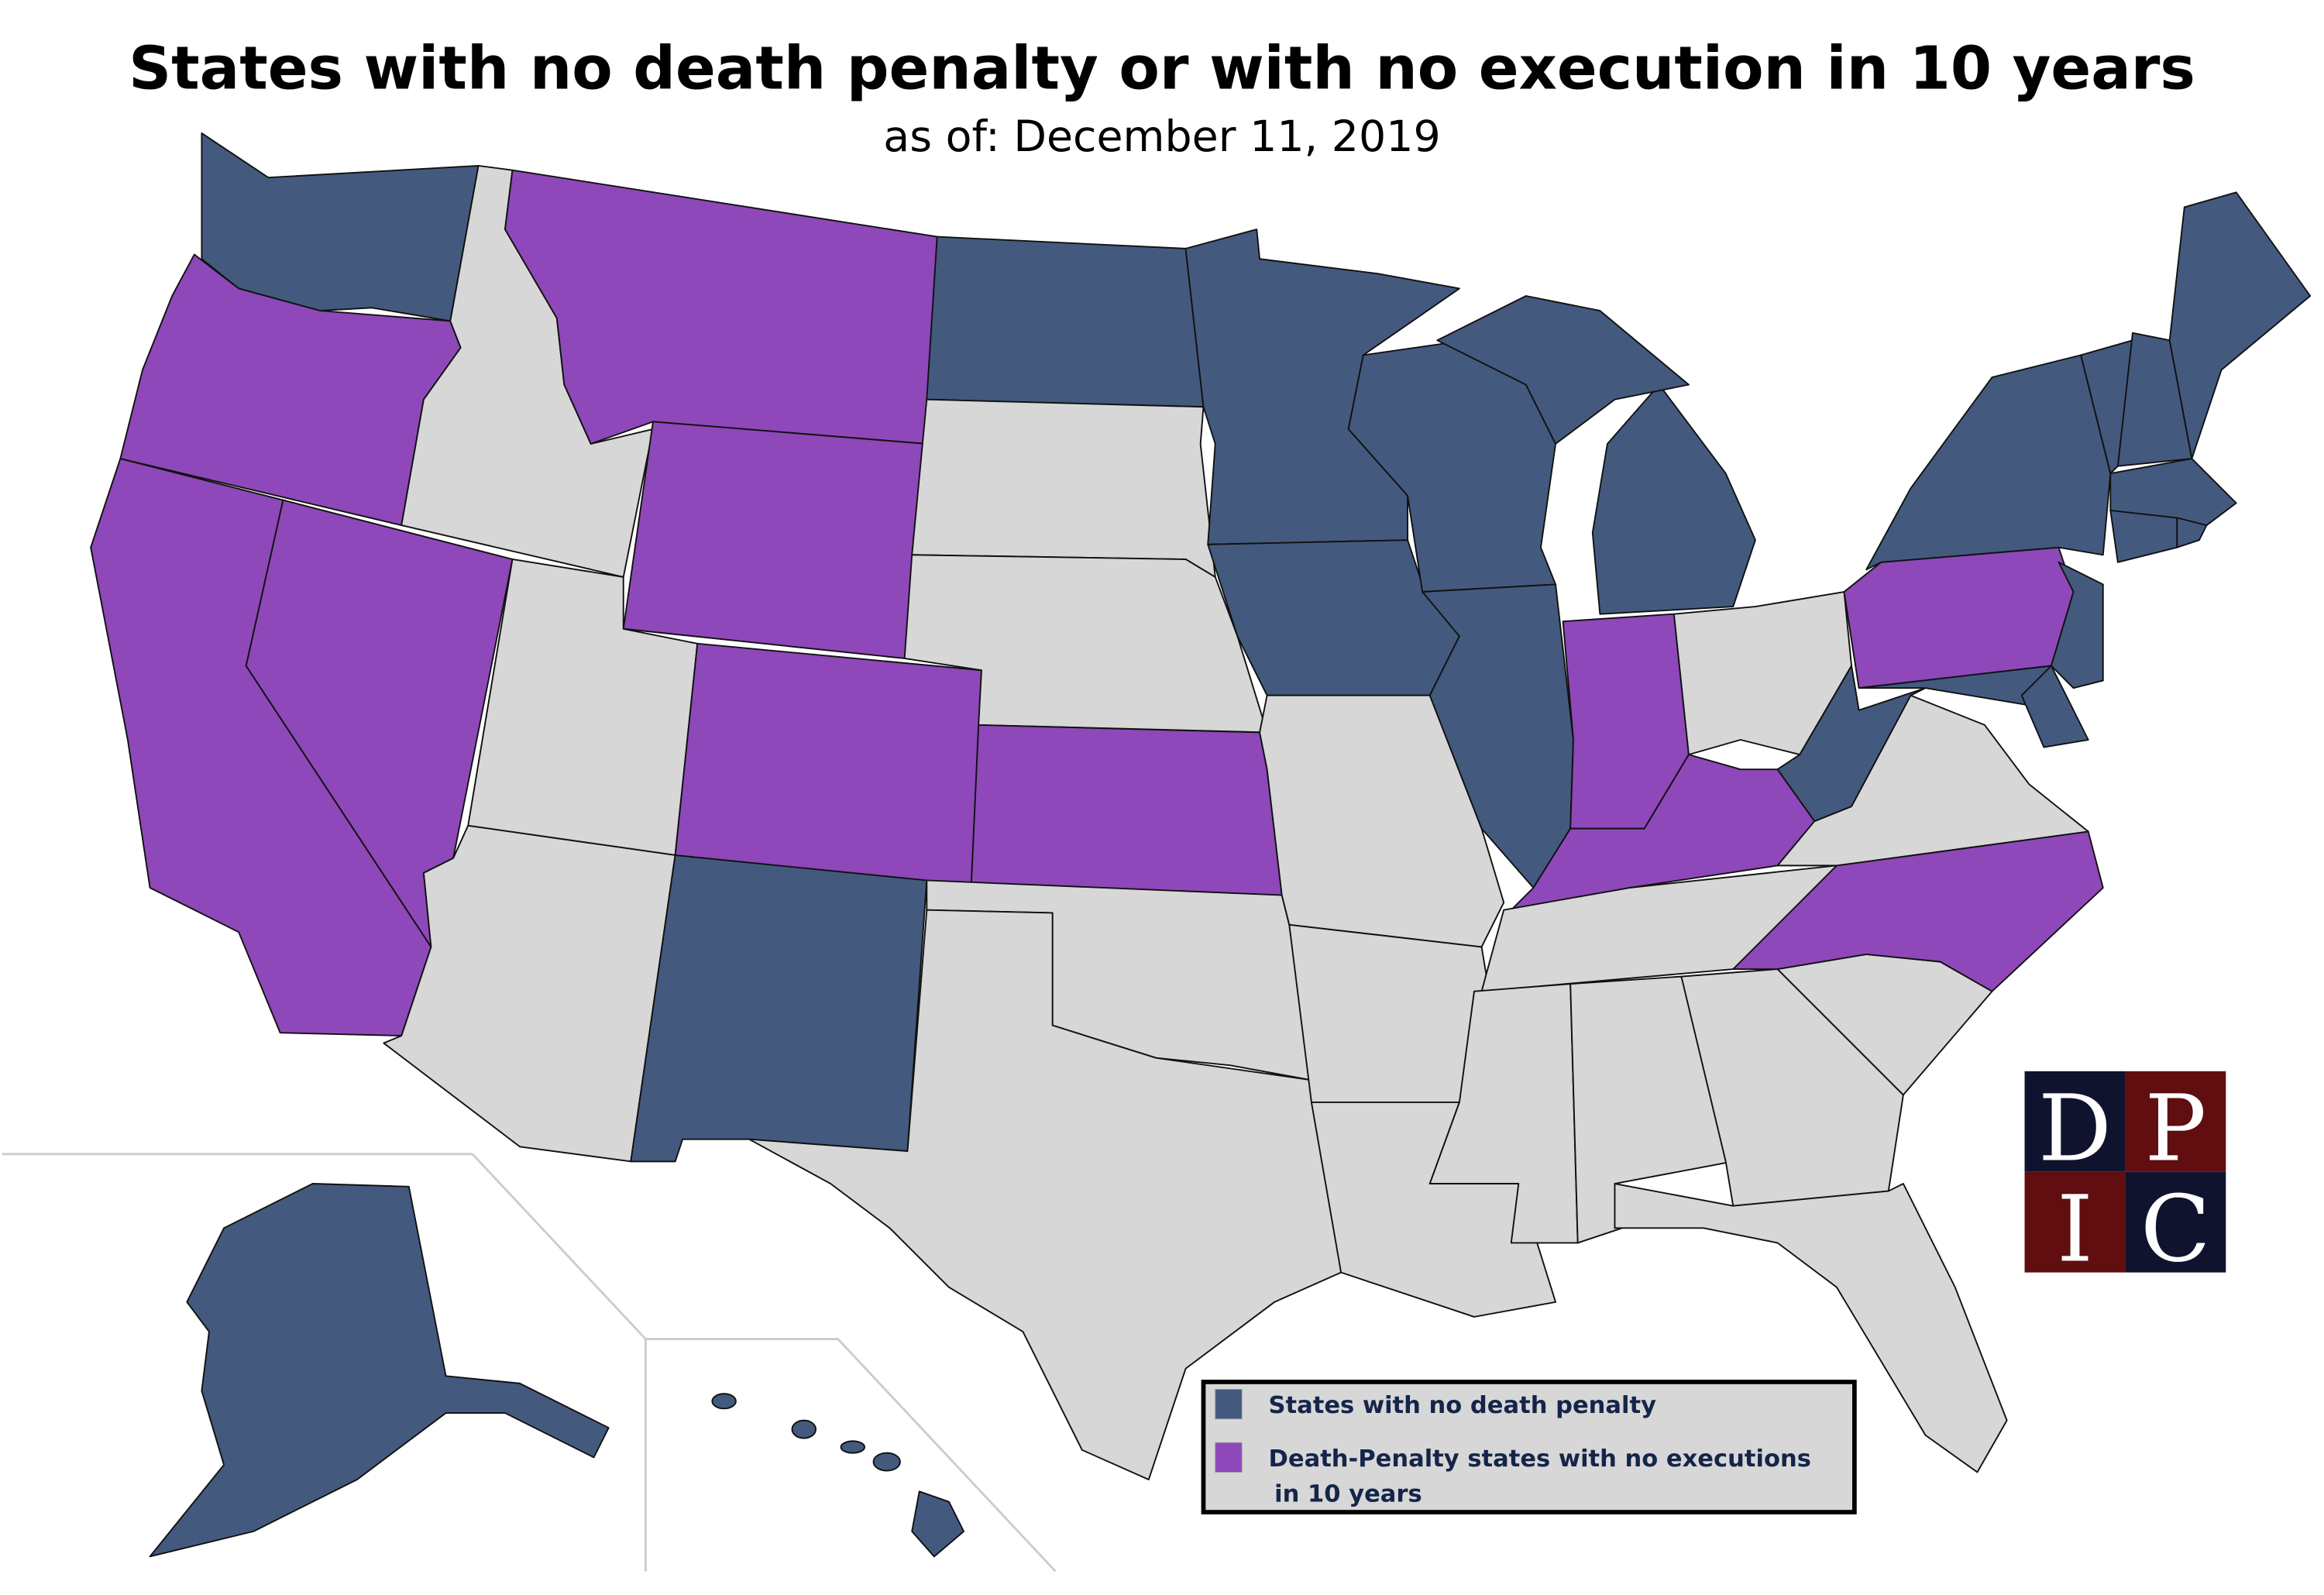 The image size is (2324, 1595). What do you see at coordinates (2075, 1127) in the screenshot?
I see `logo-letter: D` at bounding box center [2075, 1127].